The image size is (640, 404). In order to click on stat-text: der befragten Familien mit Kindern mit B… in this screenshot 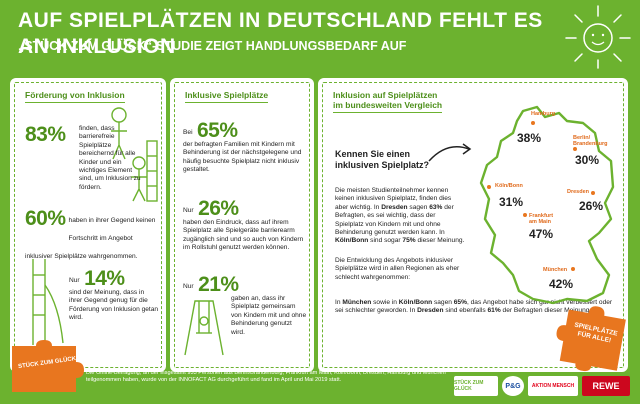, I will do `click(242, 157)`.